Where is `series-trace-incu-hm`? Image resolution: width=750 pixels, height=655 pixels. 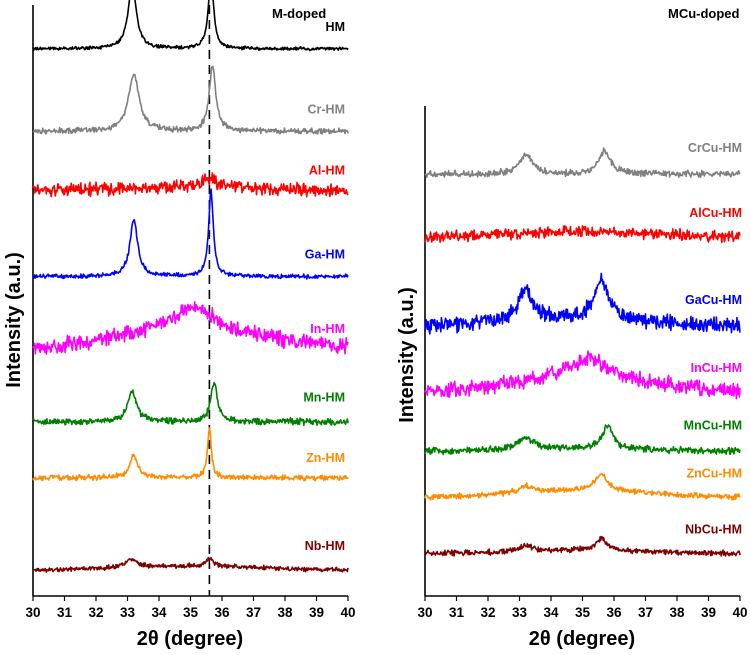 series-trace-incu-hm is located at coordinates (582, 375).